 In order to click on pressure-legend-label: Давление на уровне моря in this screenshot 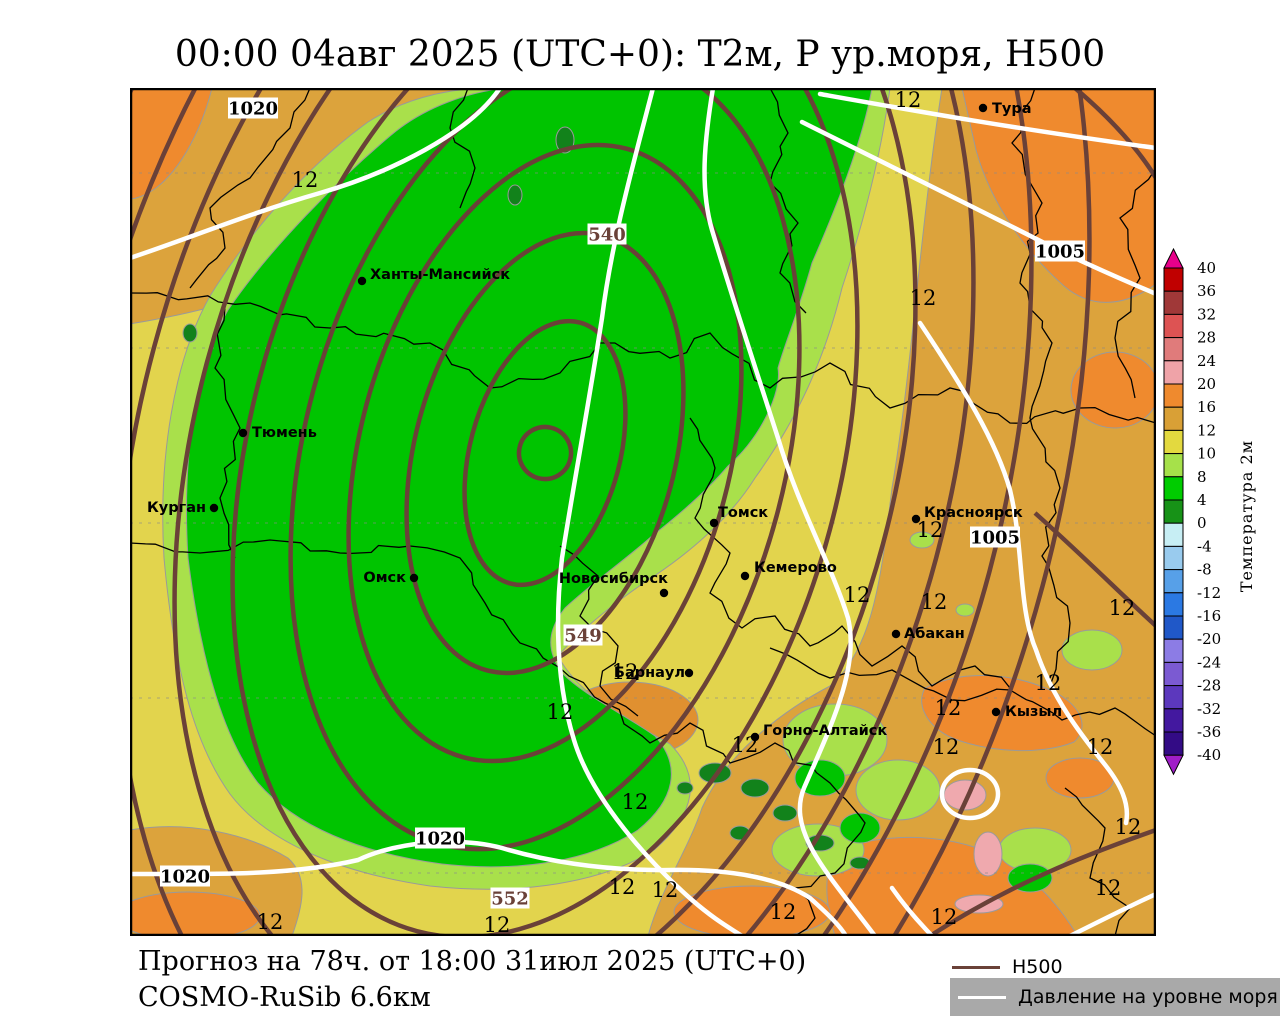, I will do `click(1148, 997)`.